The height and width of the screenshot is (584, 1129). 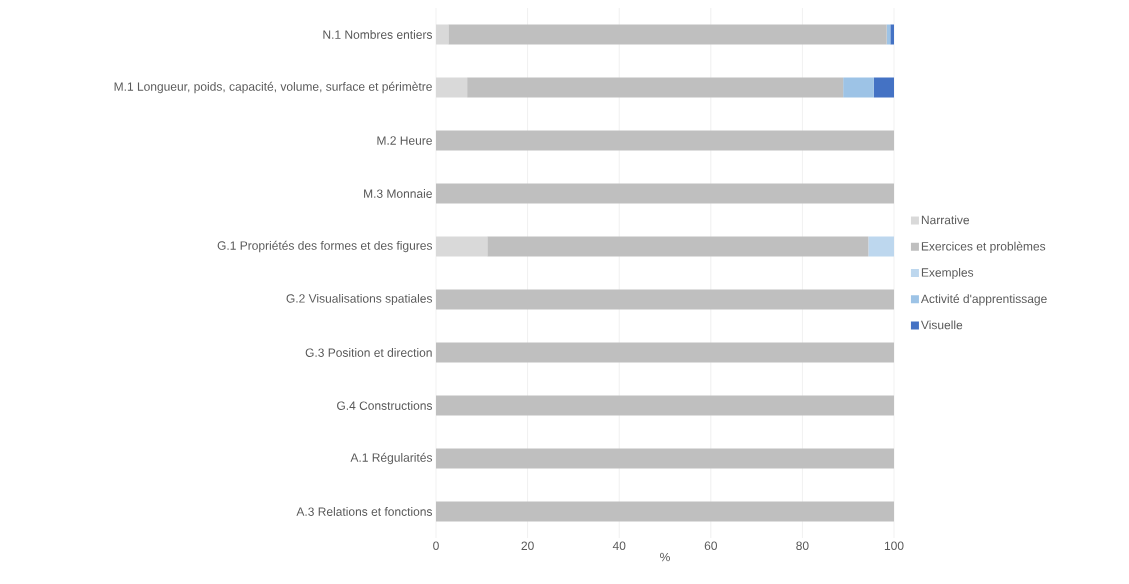 What do you see at coordinates (802, 546) in the screenshot?
I see `x-tick-label: 80` at bounding box center [802, 546].